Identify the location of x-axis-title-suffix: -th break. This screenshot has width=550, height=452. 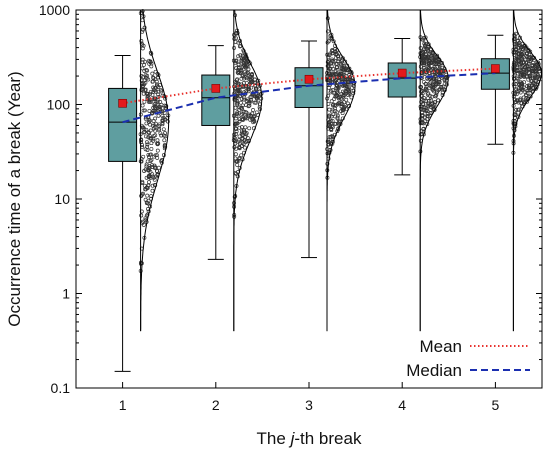
(328, 438).